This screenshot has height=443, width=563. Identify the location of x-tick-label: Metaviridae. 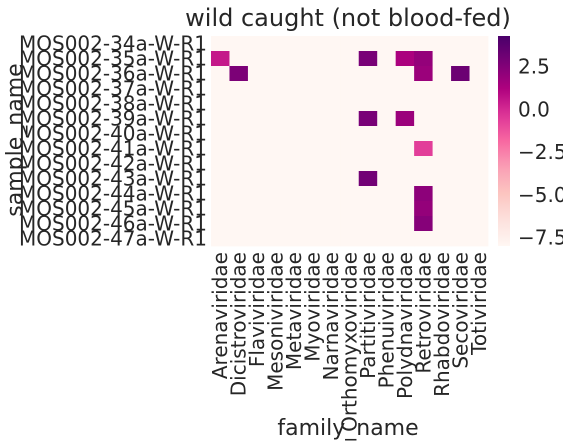
(294, 311).